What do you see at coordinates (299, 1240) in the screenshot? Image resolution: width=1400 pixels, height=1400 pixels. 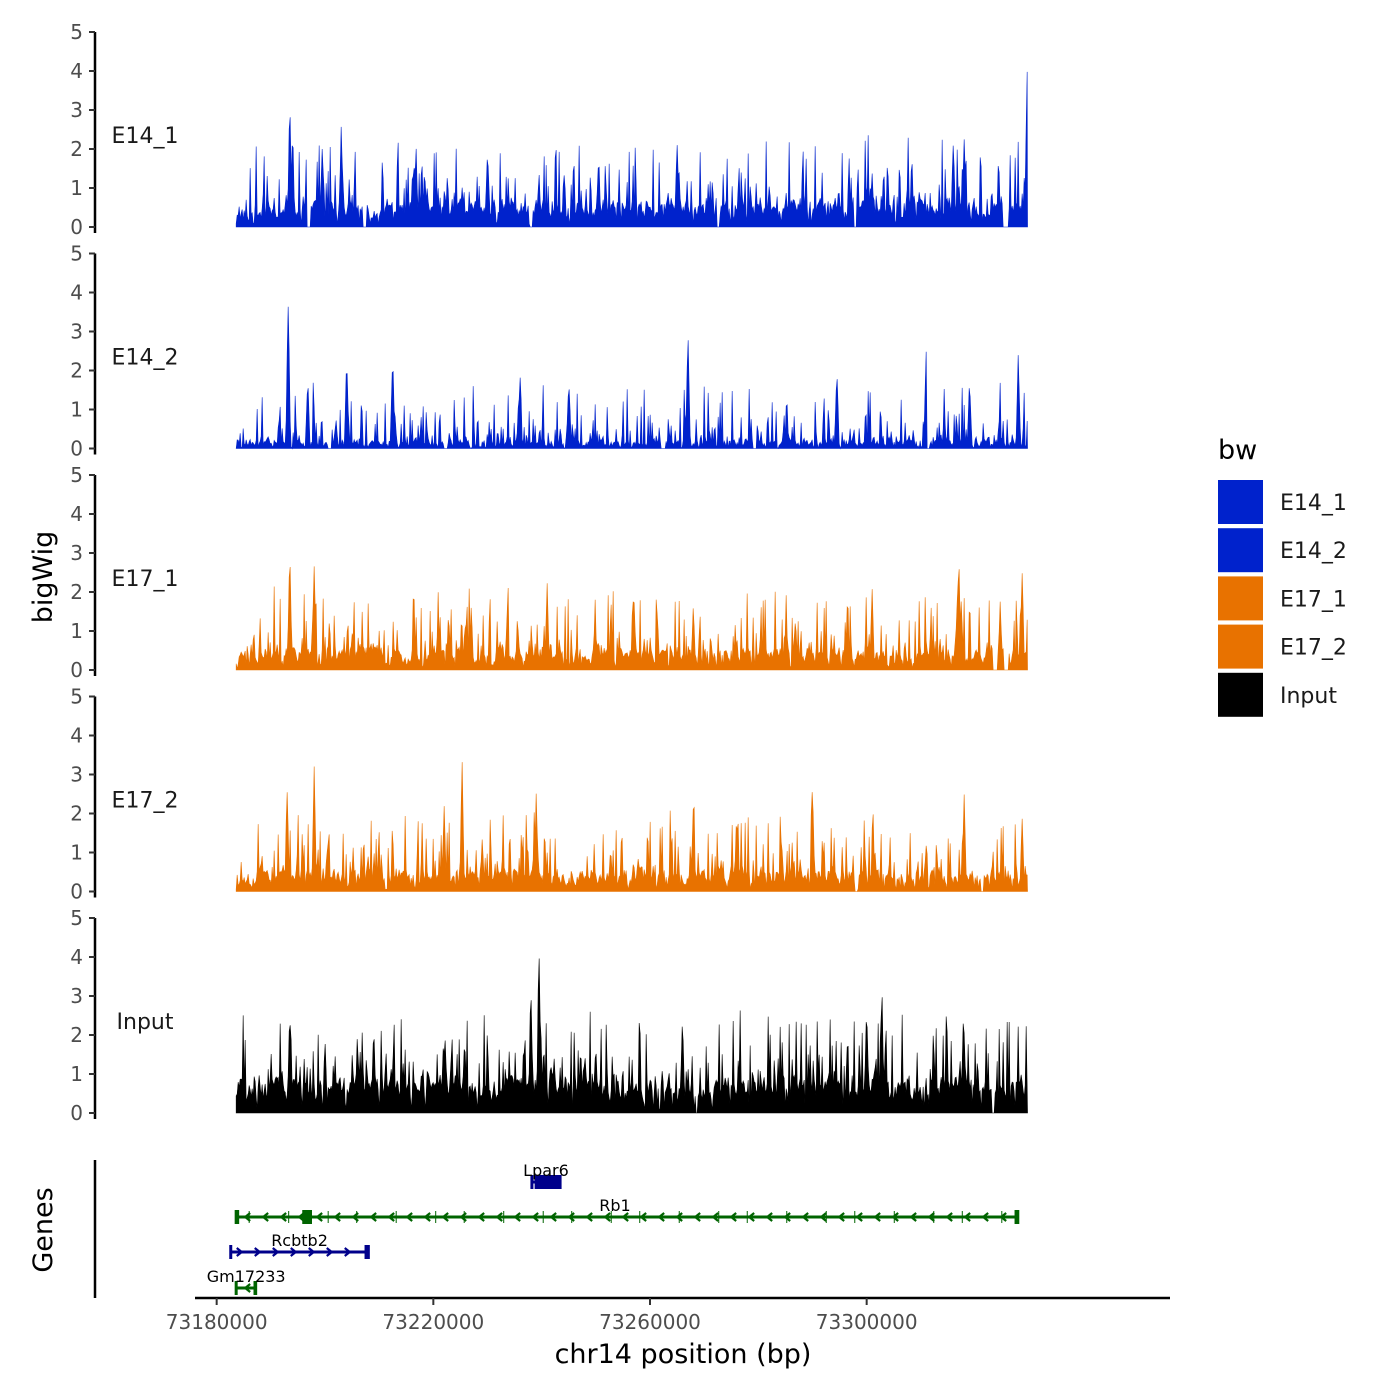 I see `gene-label-Rcbtb2: Rcbtb2` at bounding box center [299, 1240].